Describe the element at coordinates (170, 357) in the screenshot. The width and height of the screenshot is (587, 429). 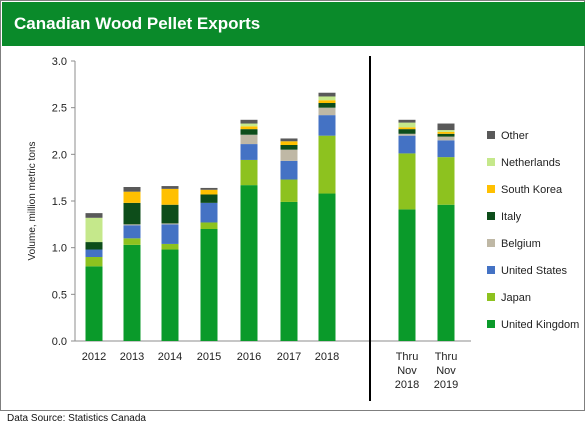
I see `x-tick-label: 2014` at that location.